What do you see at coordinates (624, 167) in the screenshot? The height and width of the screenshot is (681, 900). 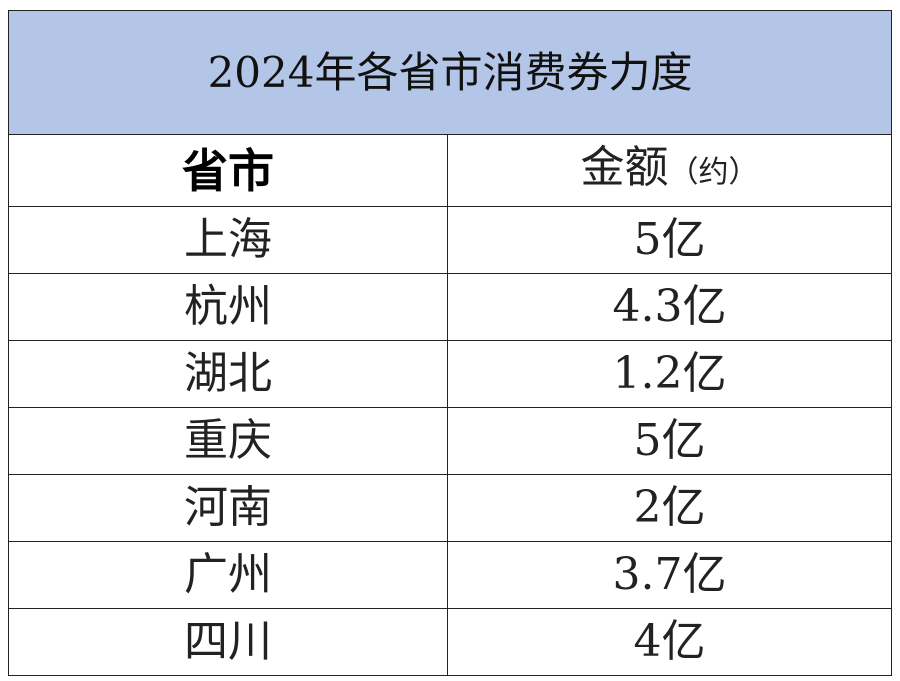 I see `header-text: 金额` at bounding box center [624, 167].